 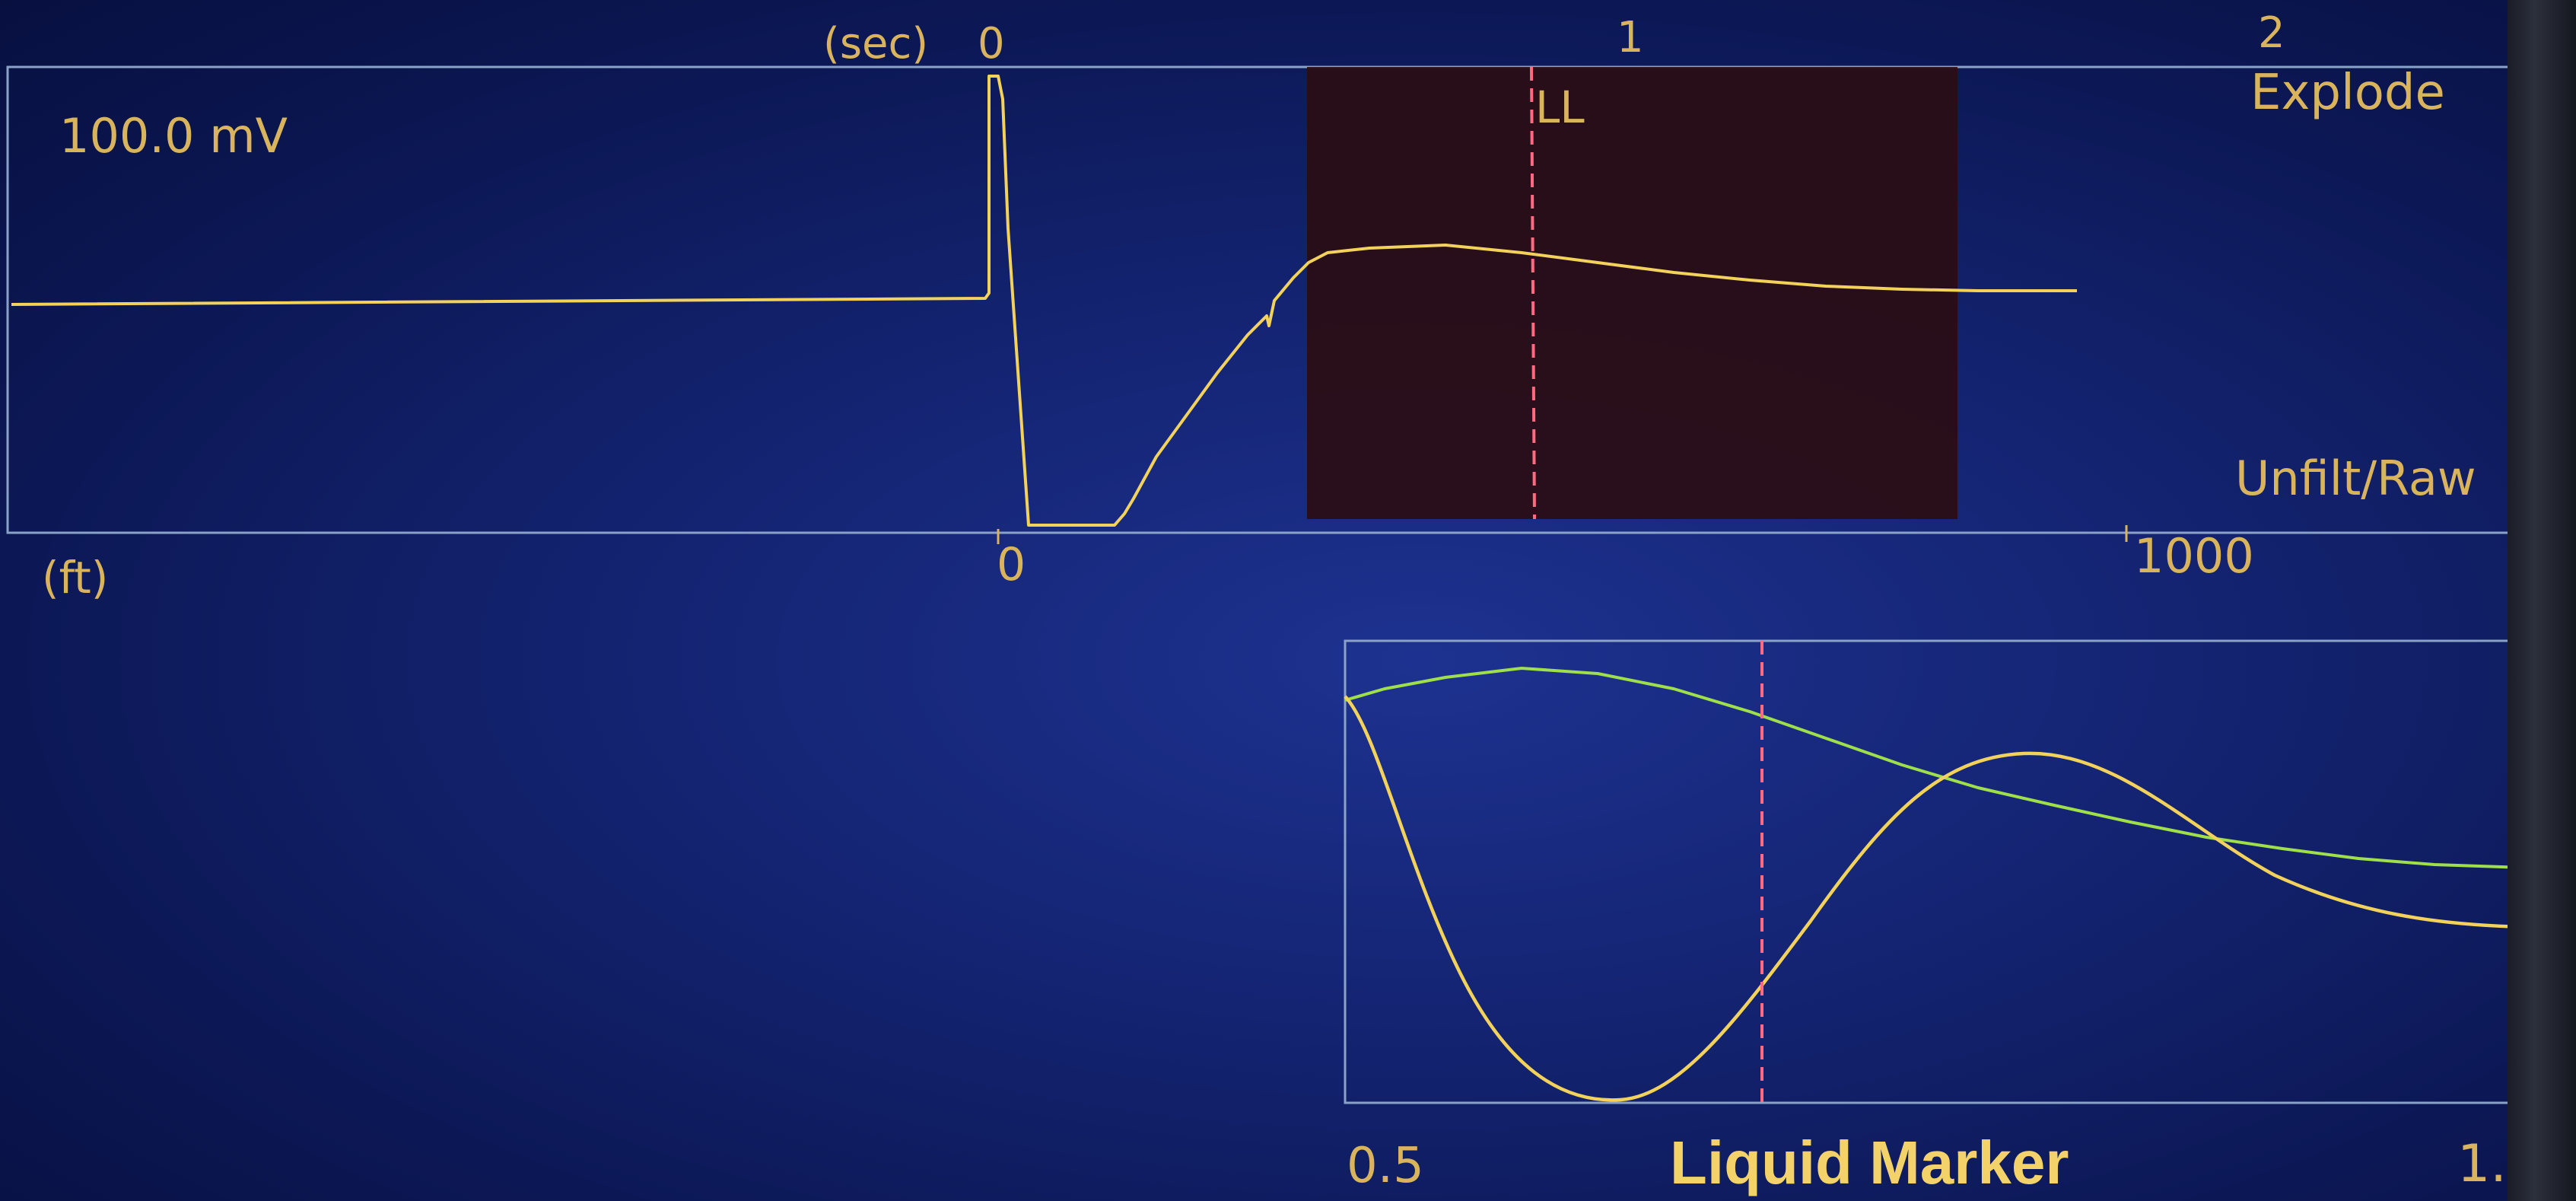 What do you see at coordinates (2347, 93) in the screenshot?
I see `explode-mode-button: Explode` at bounding box center [2347, 93].